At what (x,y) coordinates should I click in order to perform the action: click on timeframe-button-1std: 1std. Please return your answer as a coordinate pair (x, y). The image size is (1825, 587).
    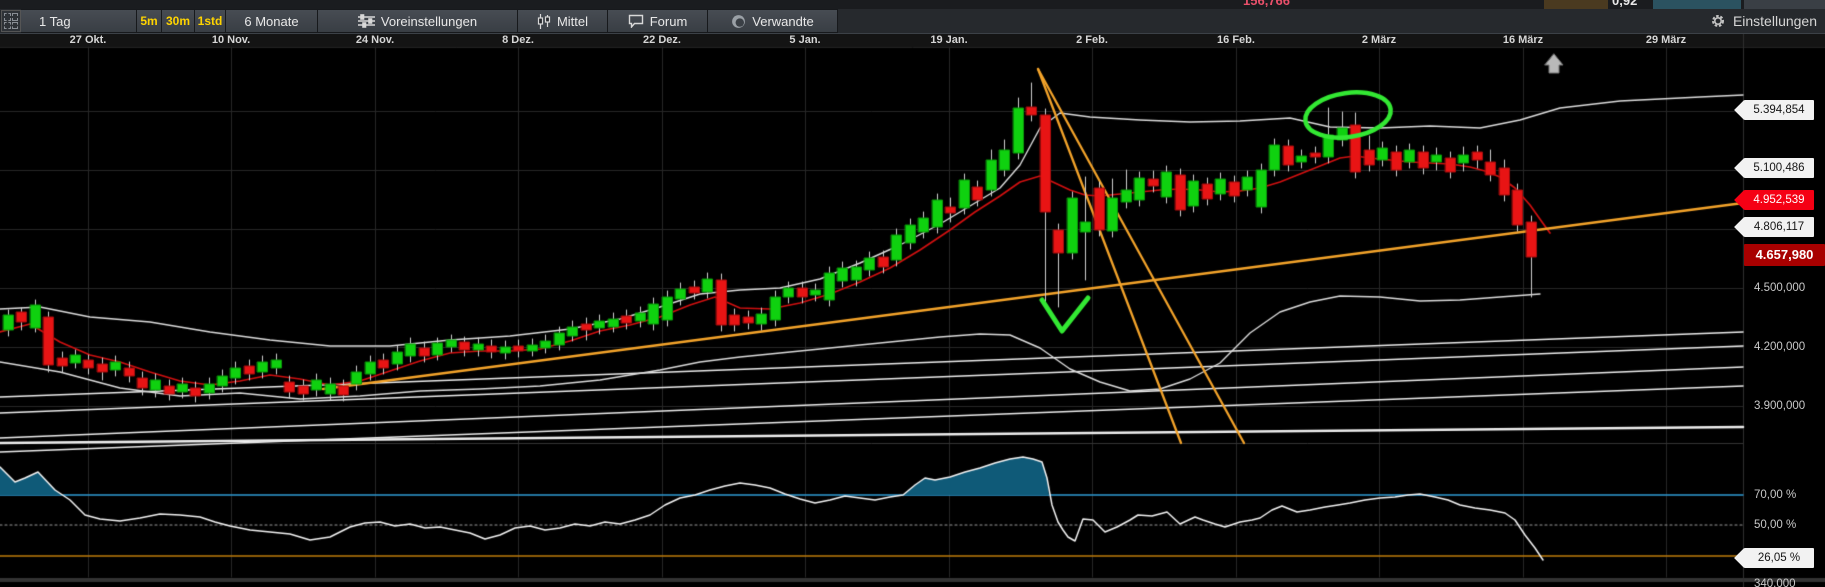
    Looking at the image, I should click on (210, 21).